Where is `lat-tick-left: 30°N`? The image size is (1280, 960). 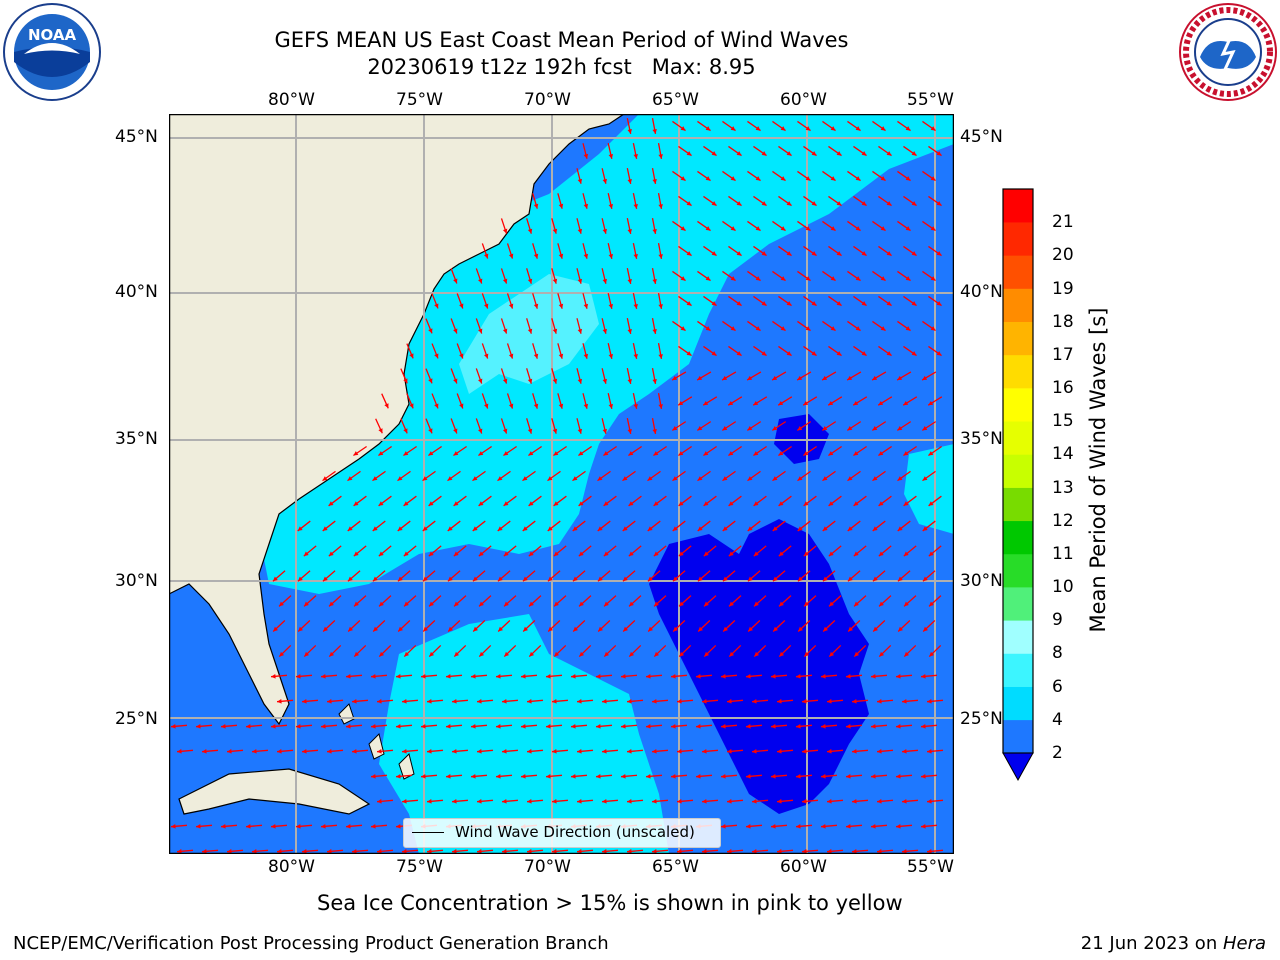 lat-tick-left: 30°N is located at coordinates (136, 581).